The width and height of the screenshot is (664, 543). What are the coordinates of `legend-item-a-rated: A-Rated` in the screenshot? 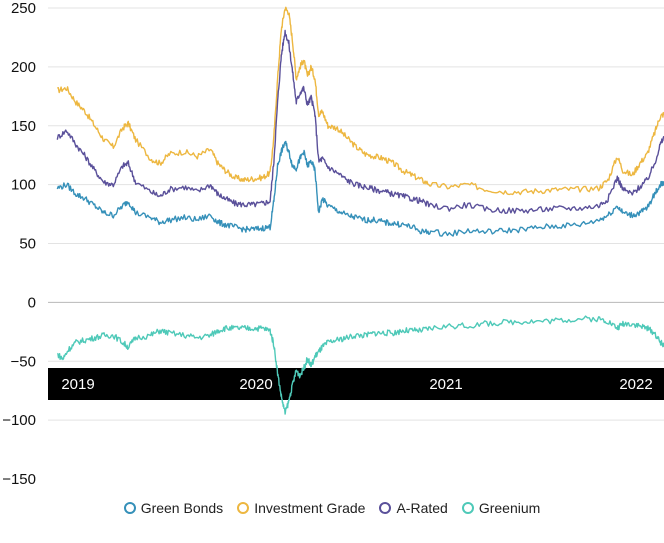 It's located at (413, 508).